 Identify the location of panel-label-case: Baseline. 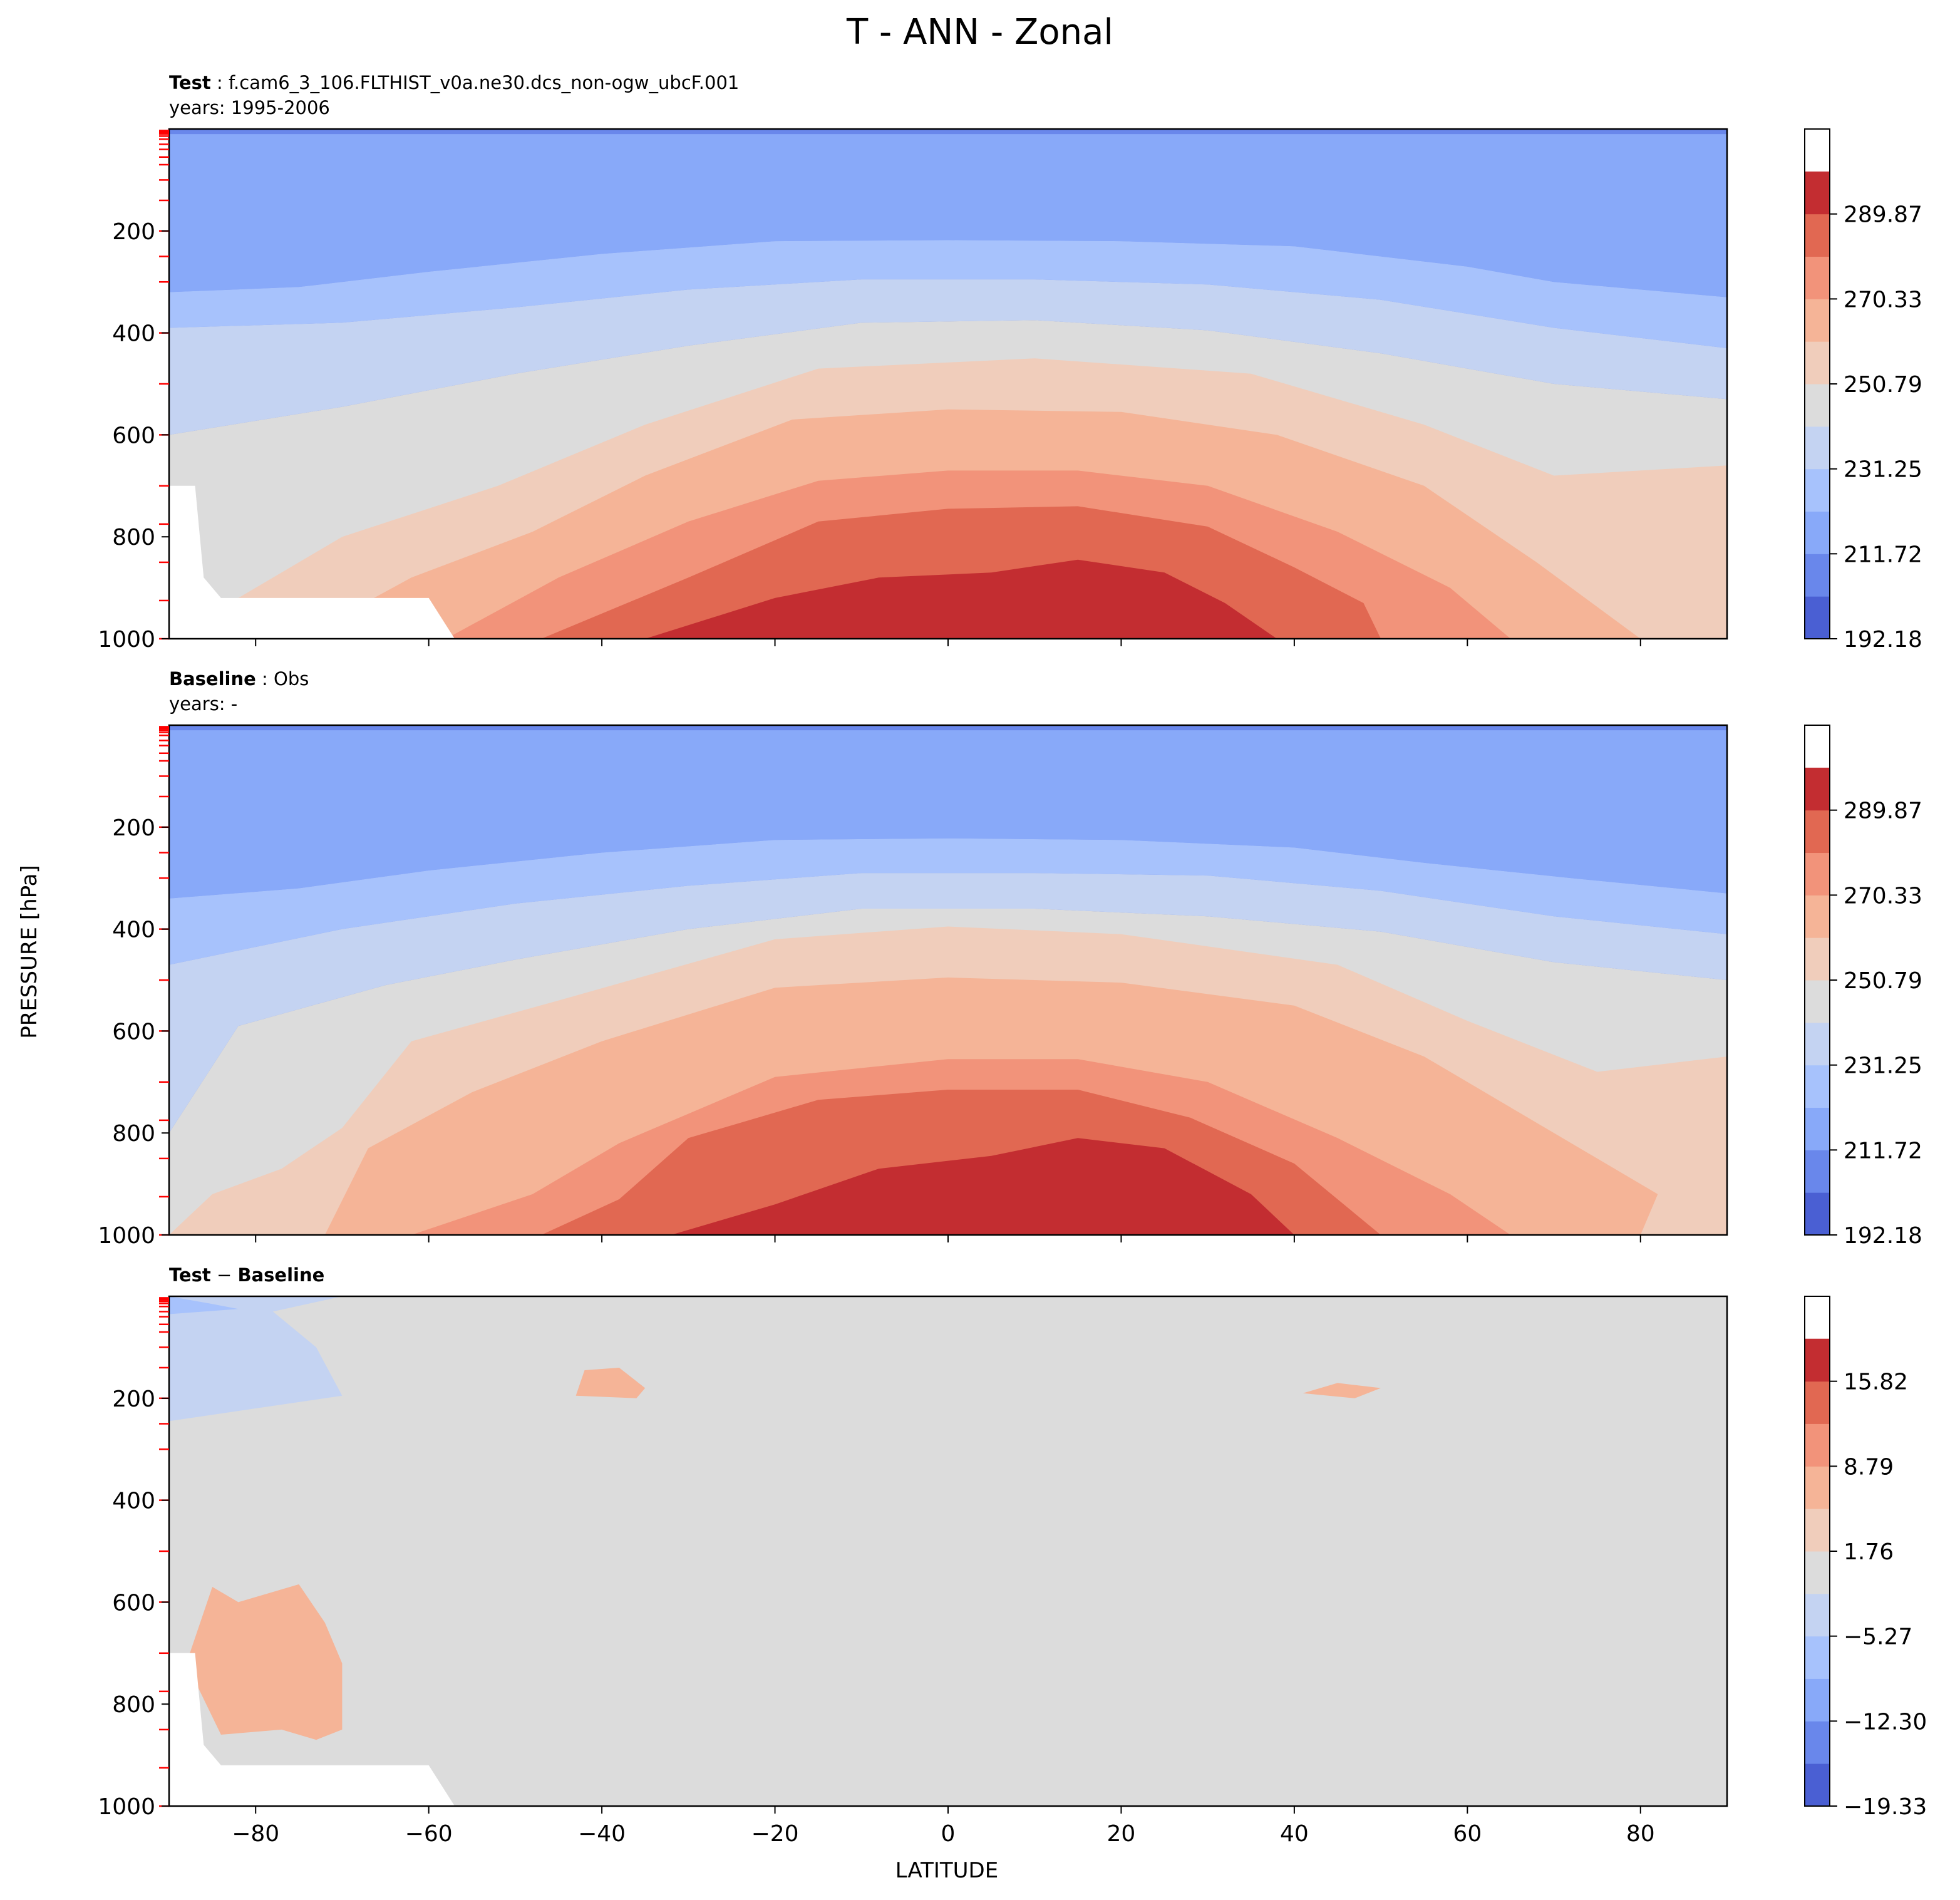
(212, 679).